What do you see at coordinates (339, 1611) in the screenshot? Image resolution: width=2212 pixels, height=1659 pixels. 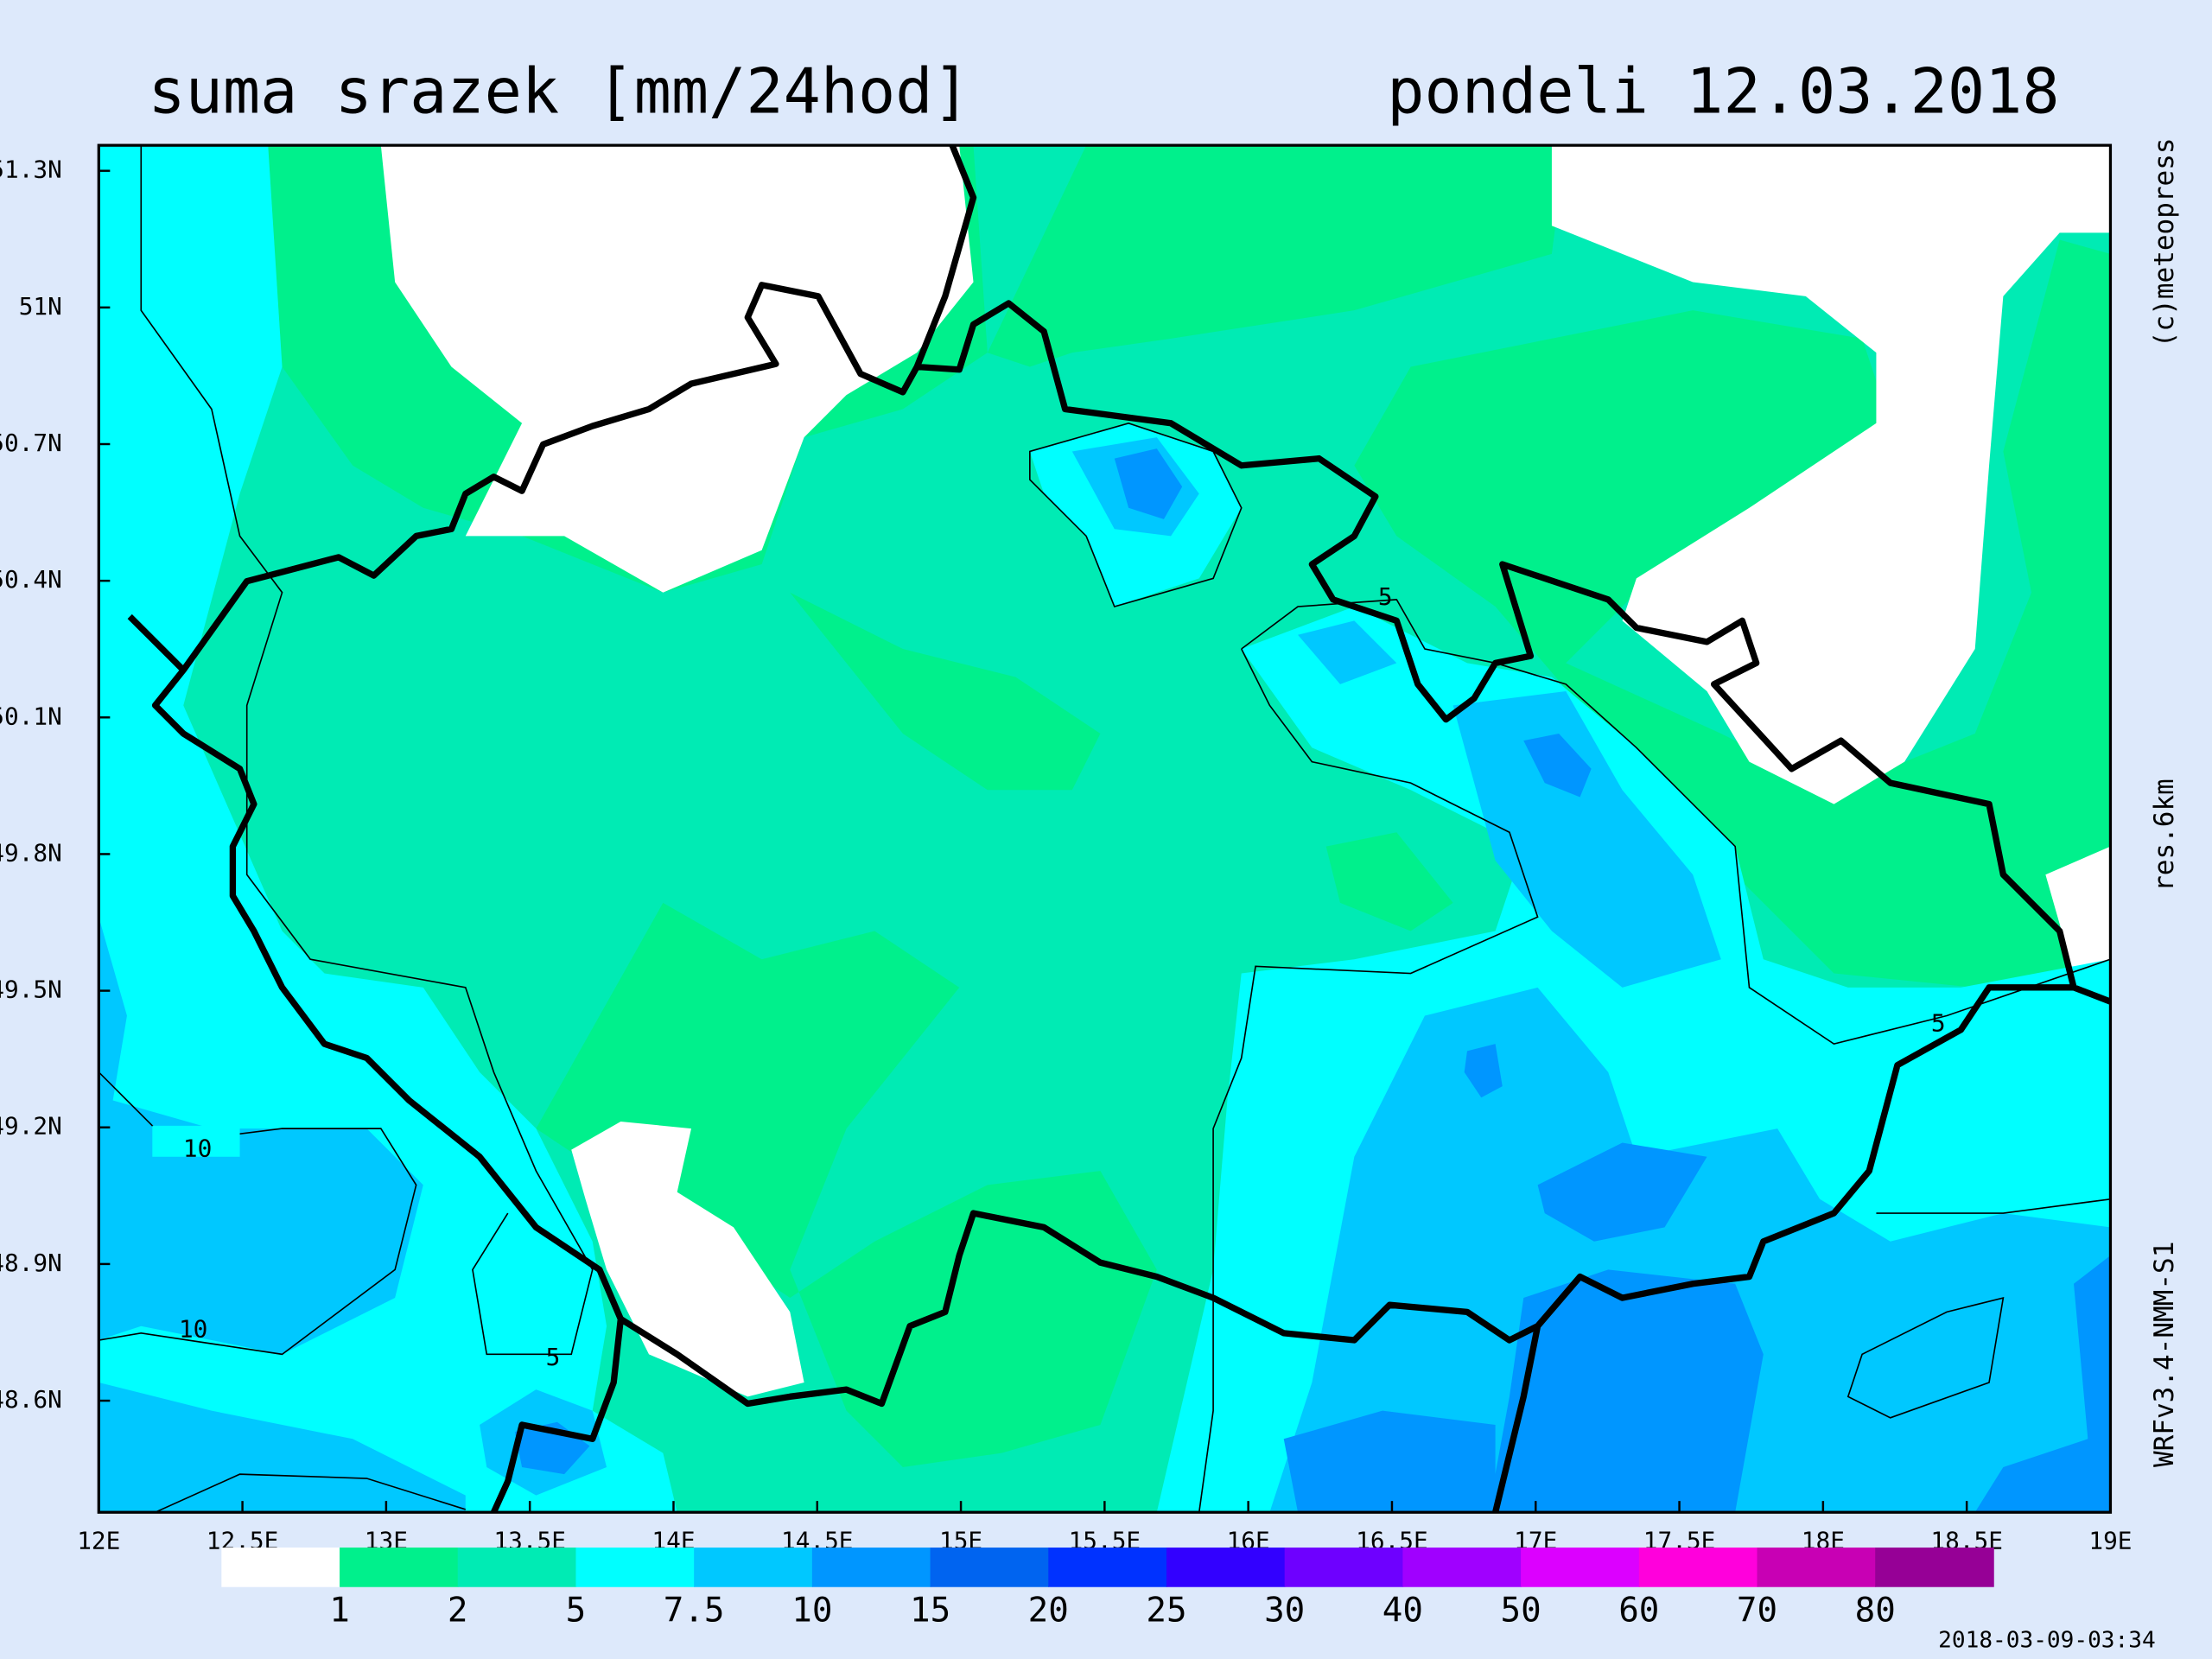 I see `colorbar-label: 1` at bounding box center [339, 1611].